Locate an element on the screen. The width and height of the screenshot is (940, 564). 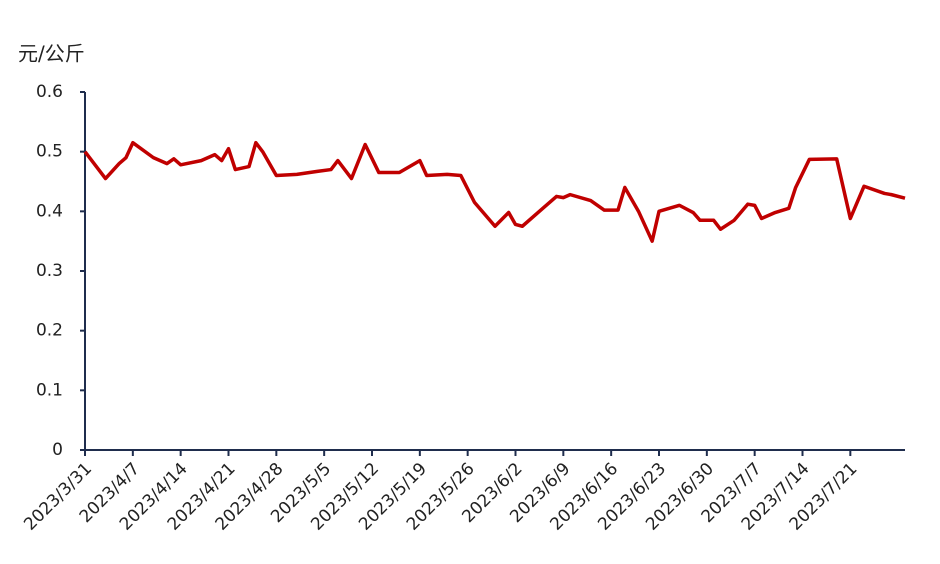
y-tick-label: 0.2 is located at coordinates (49, 331).